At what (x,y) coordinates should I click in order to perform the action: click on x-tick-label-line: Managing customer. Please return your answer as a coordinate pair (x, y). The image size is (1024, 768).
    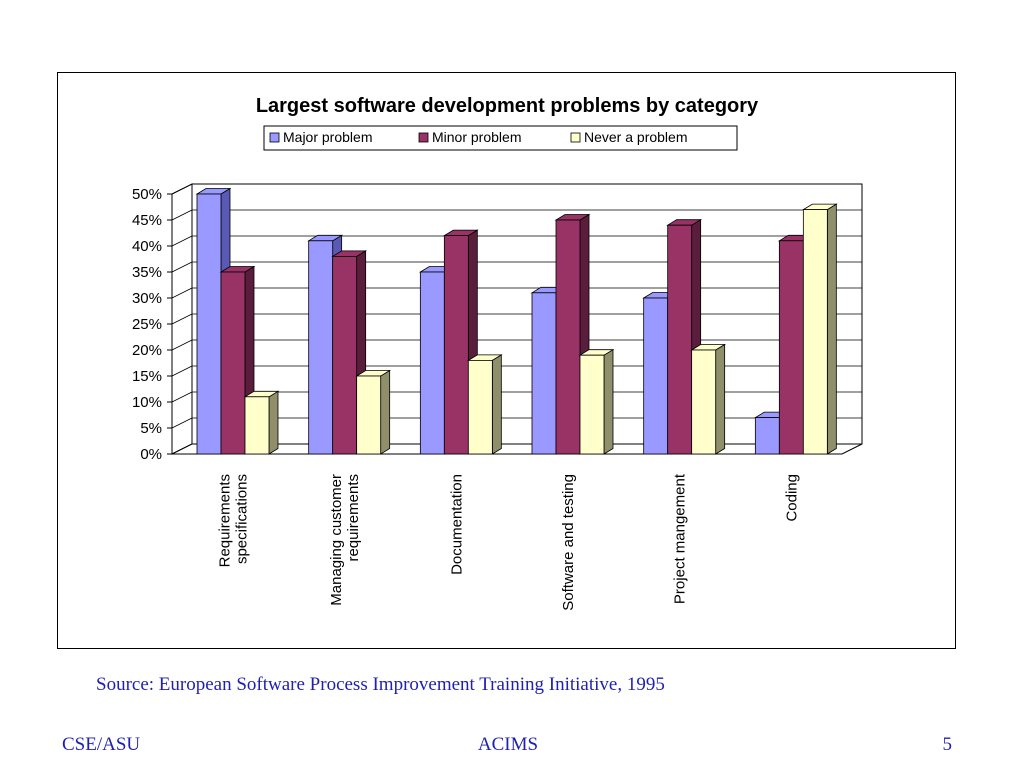
    Looking at the image, I should click on (336, 540).